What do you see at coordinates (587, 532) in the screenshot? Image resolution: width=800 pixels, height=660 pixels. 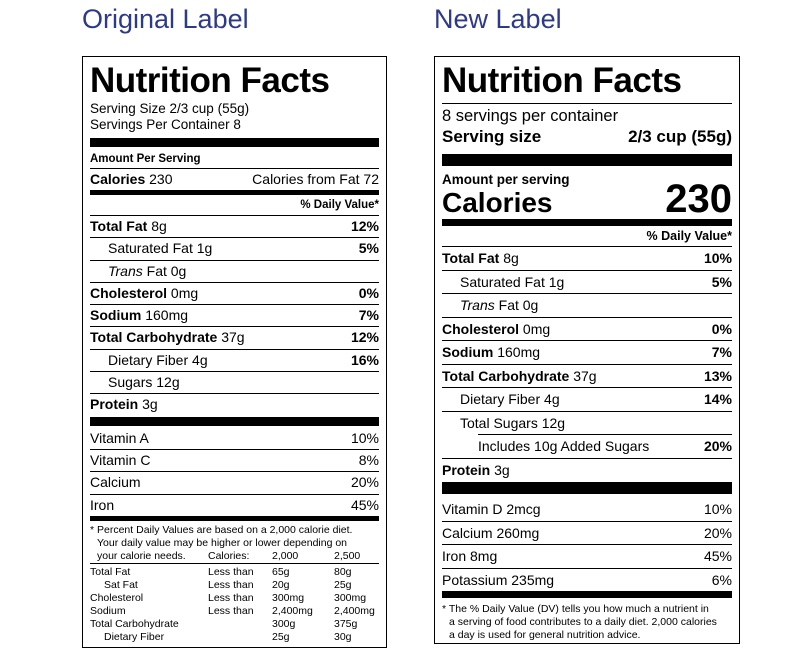 I see `vitamin-row: Calcium 260mg 20%` at bounding box center [587, 532].